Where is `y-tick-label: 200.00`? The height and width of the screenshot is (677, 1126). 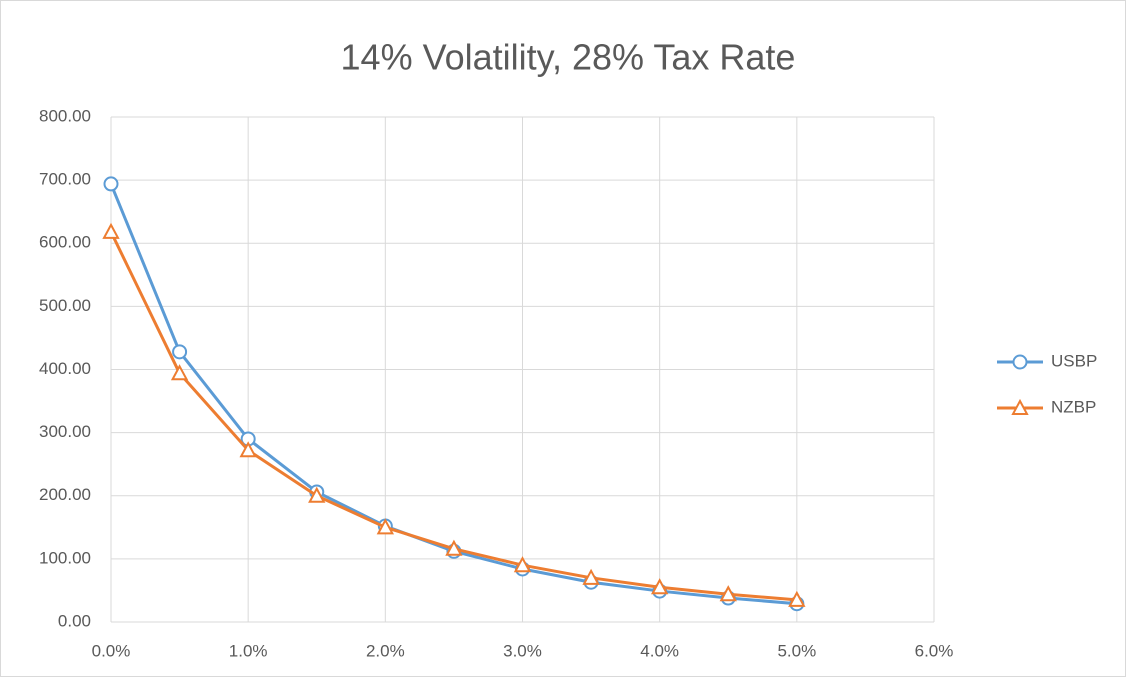
y-tick-label: 200.00 is located at coordinates (65, 494).